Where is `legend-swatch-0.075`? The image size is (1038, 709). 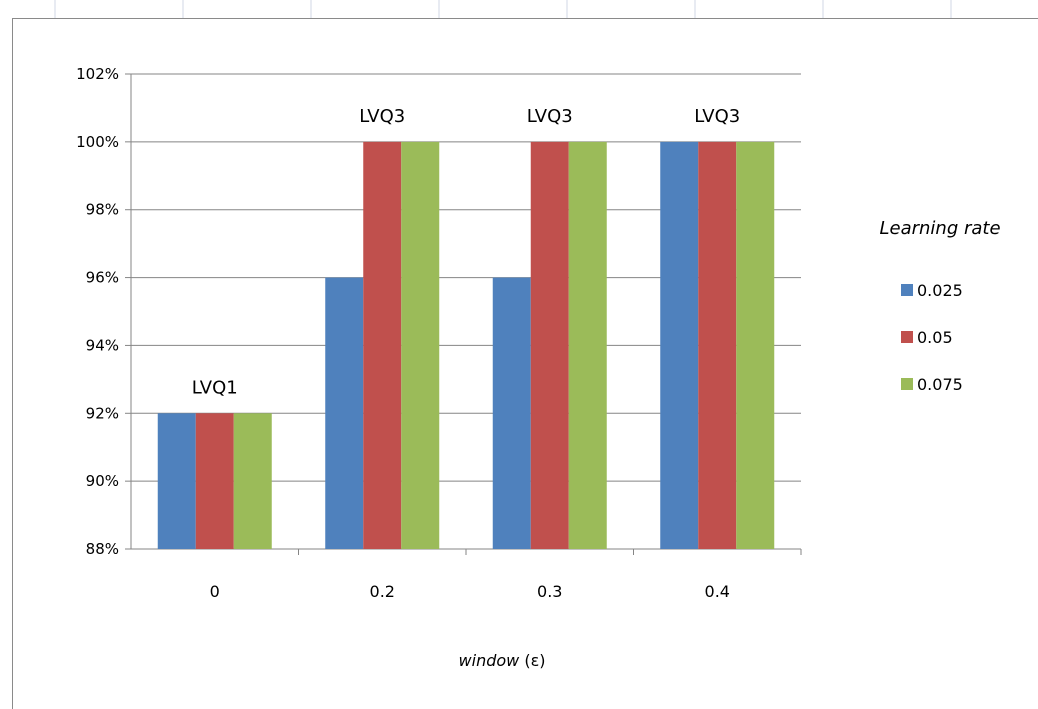
legend-swatch-0.075 is located at coordinates (907, 384).